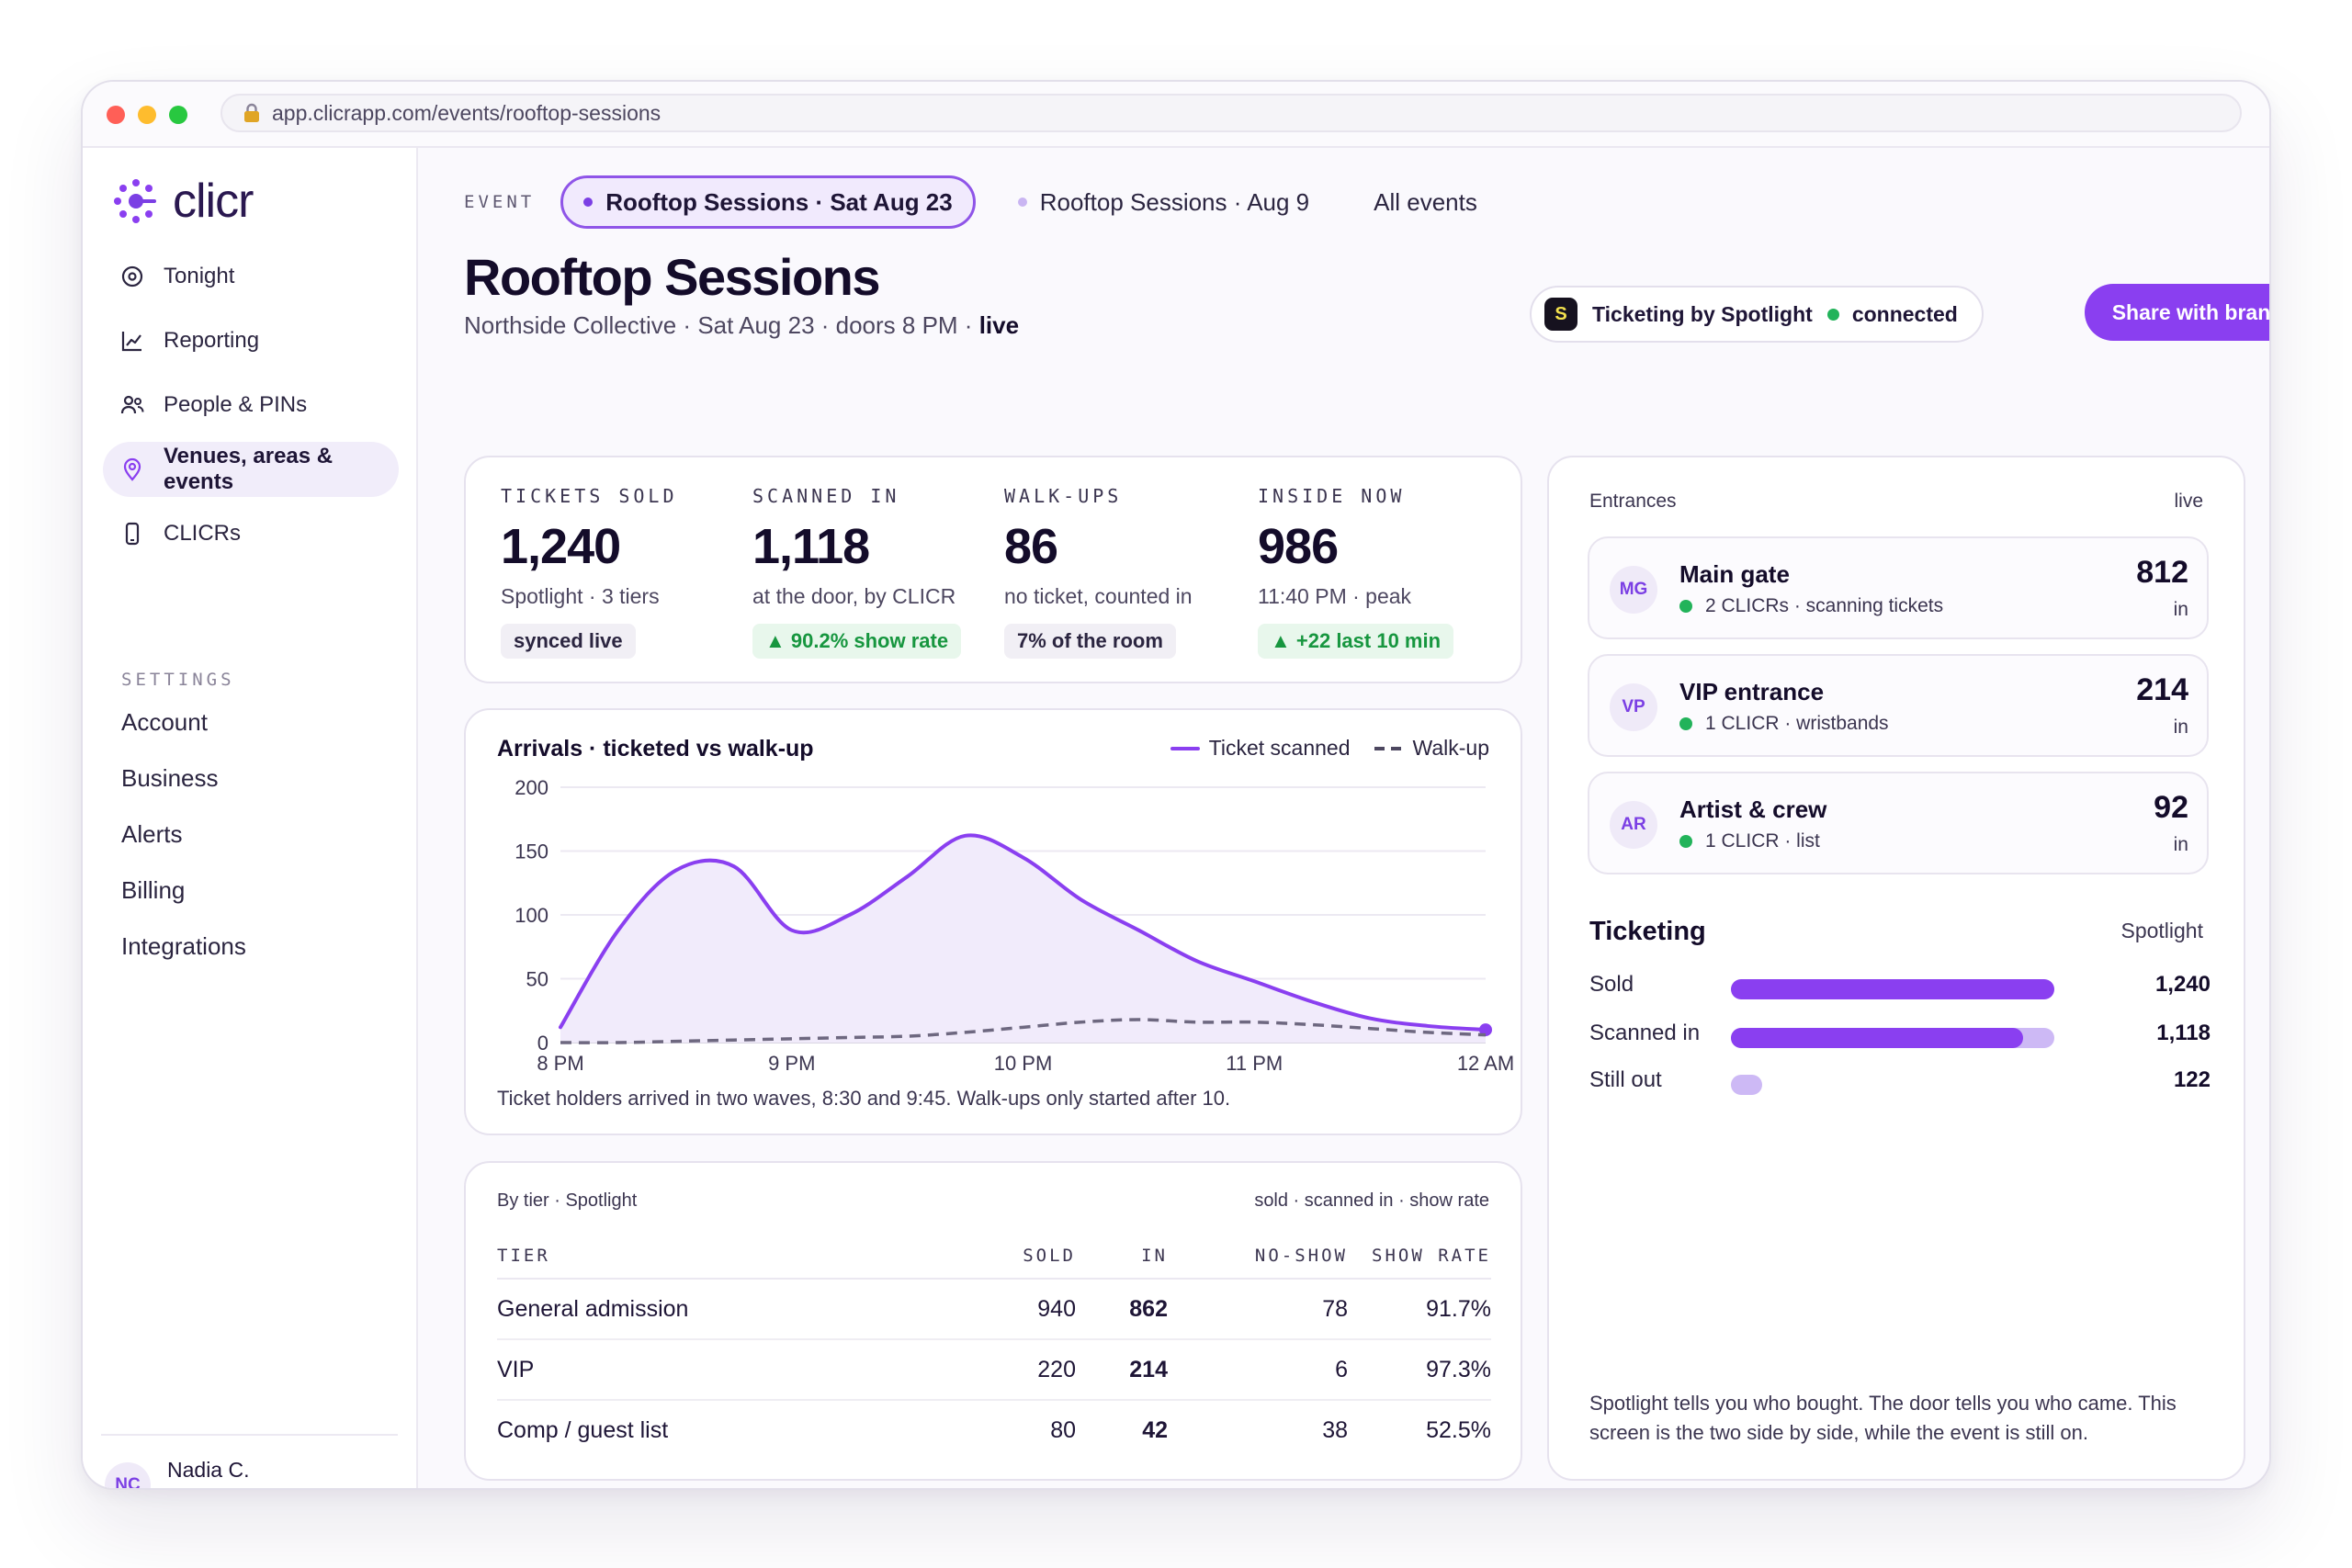 This screenshot has height=1568, width=2352. Describe the element at coordinates (854, 596) in the screenshot. I see `kpi-sub: at the door, by CLICR` at that location.